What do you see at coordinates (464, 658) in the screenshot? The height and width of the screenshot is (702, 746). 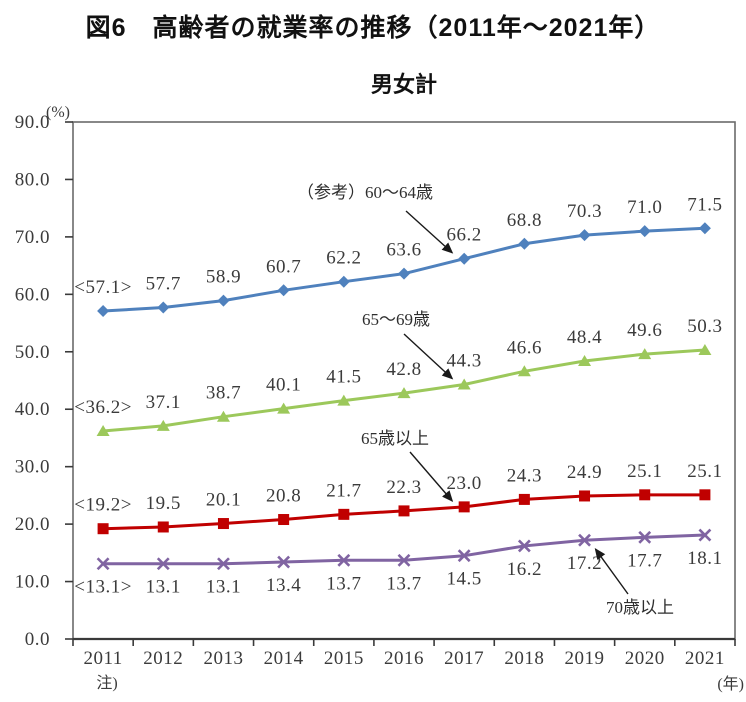 I see `chart-text: 2017` at bounding box center [464, 658].